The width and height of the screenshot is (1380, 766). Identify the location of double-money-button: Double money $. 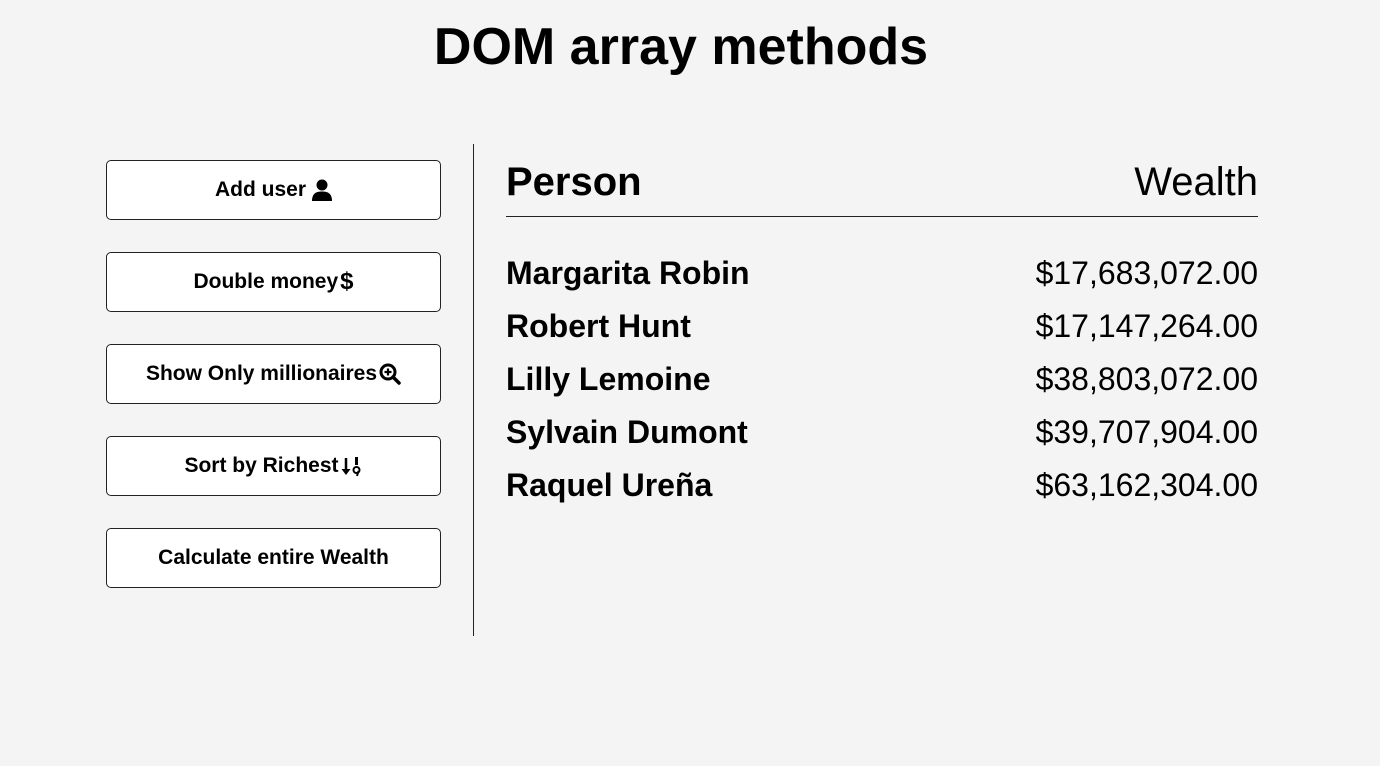
(273, 282).